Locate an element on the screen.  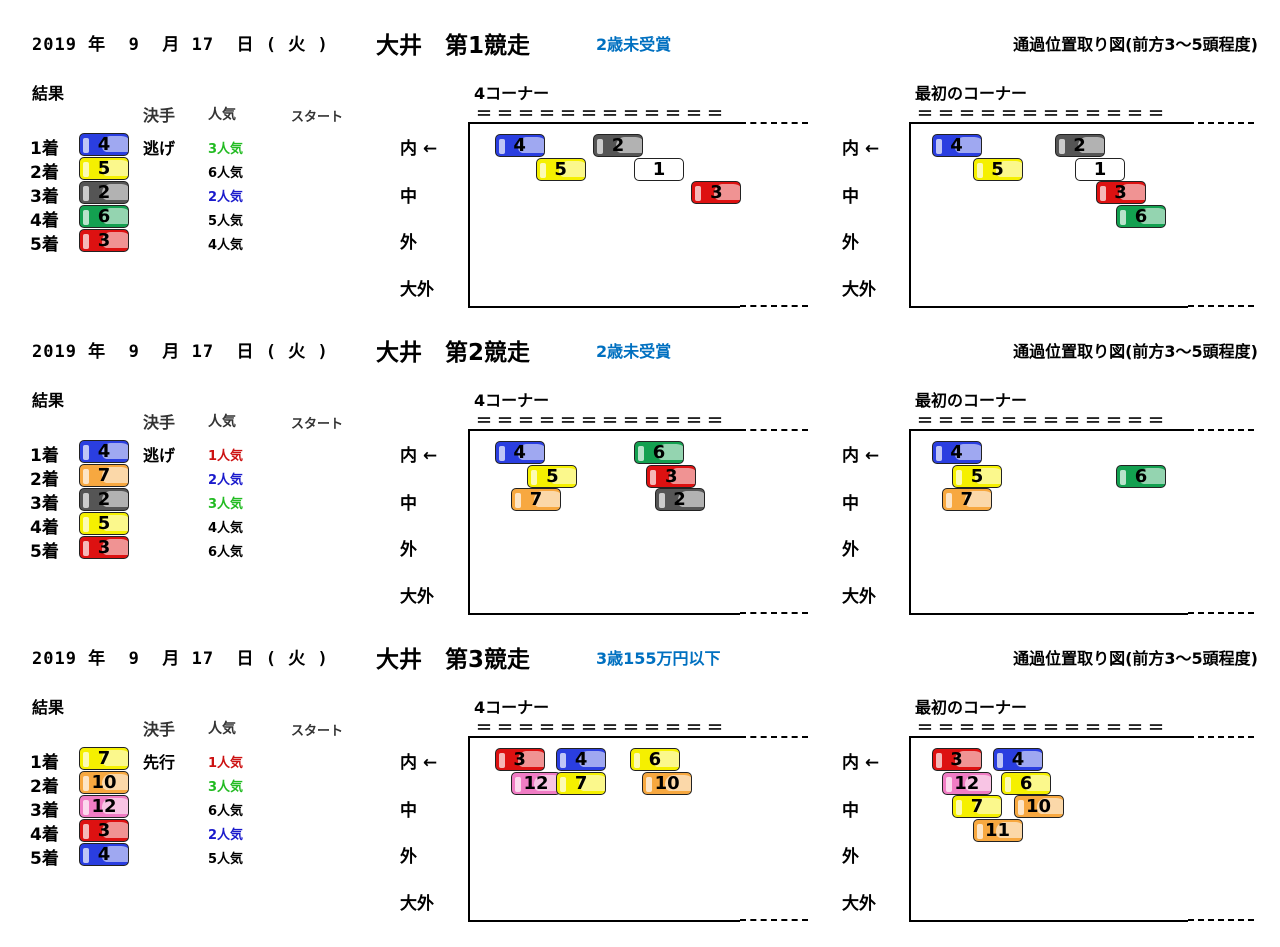
horse-tag-5: 5 is located at coordinates (560, 169).